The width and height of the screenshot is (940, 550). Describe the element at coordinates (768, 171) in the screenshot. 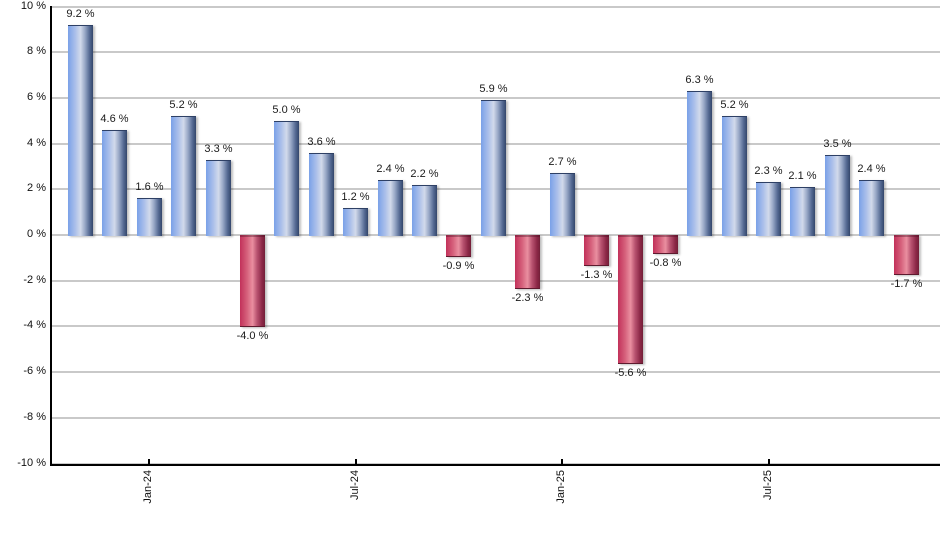

I see `bar-value-label: 2.3 %` at that location.